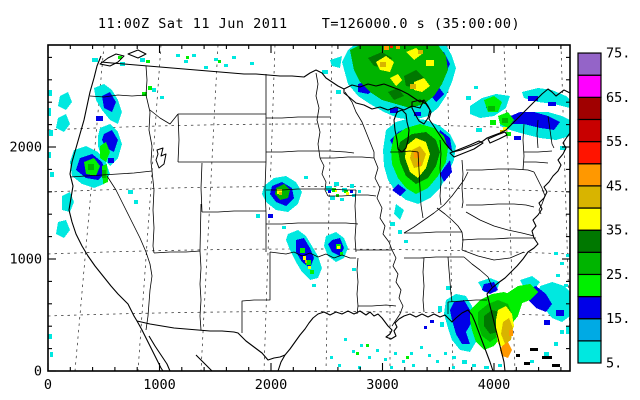 This screenshot has width=640, height=400. What do you see at coordinates (603, 209) in the screenshot?
I see `colorbar: 5. 15. 25. 35. 45. 55. 65. 75.` at bounding box center [603, 209].